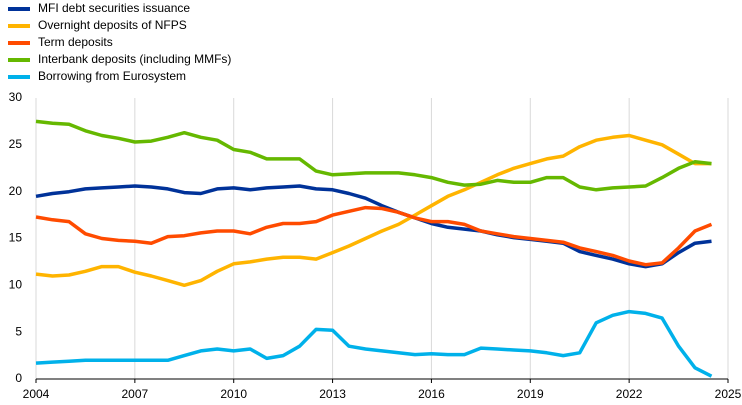 Image resolution: width=742 pixels, height=405 pixels. I want to click on legend-label: Borrowing from Eurosystem, so click(112, 76).